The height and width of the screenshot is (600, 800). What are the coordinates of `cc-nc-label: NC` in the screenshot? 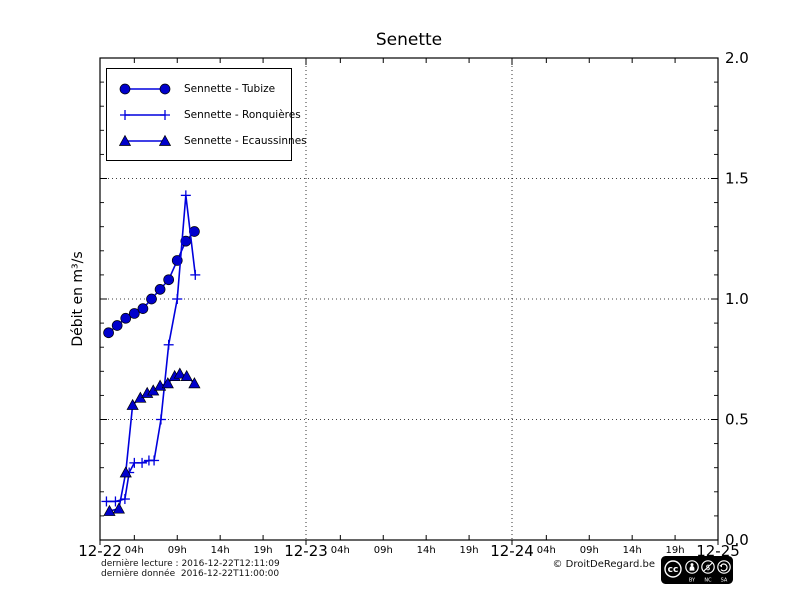 It's located at (708, 580).